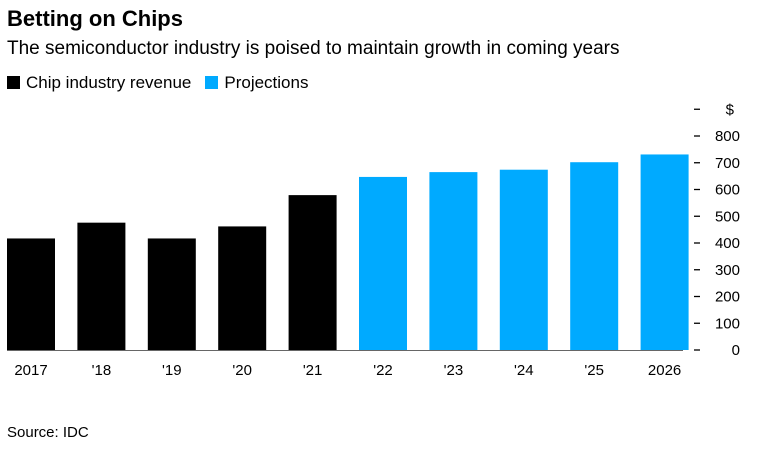 This screenshot has height=450, width=776. What do you see at coordinates (172, 370) in the screenshot?
I see `x-tick-label: '19` at bounding box center [172, 370].